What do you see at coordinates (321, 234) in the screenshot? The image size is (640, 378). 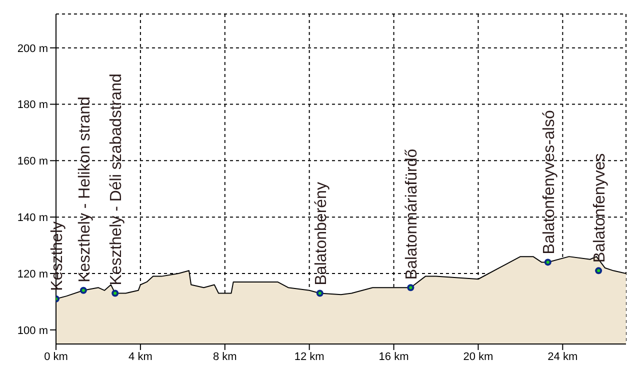 I see `annotation: Balatonberény` at bounding box center [321, 234].